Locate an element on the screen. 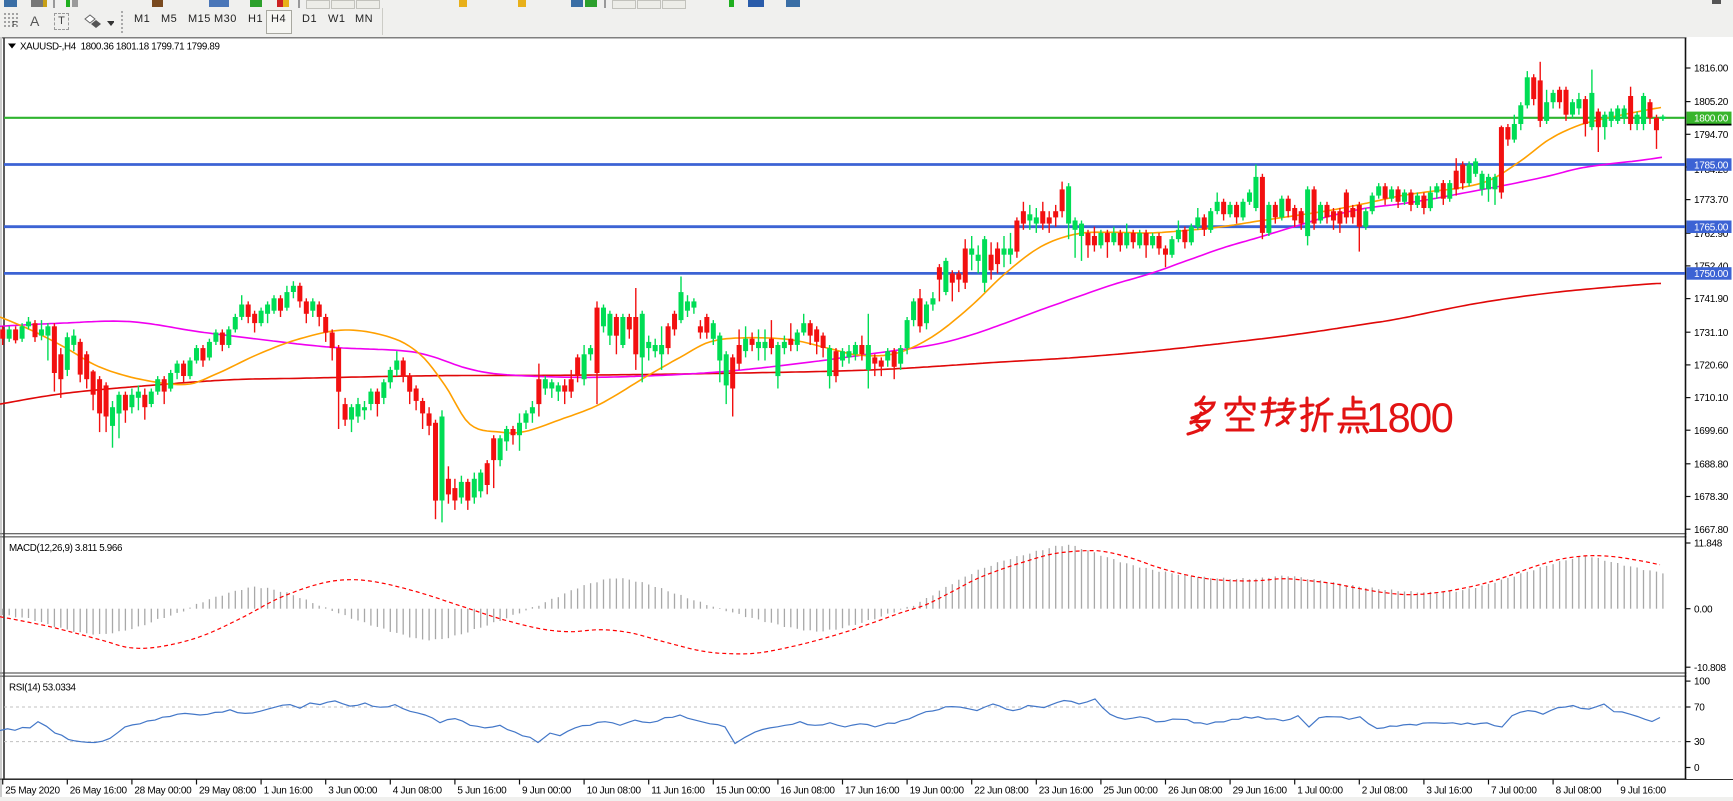  svg-text: 11 Jun 16:00 is located at coordinates (678, 791).